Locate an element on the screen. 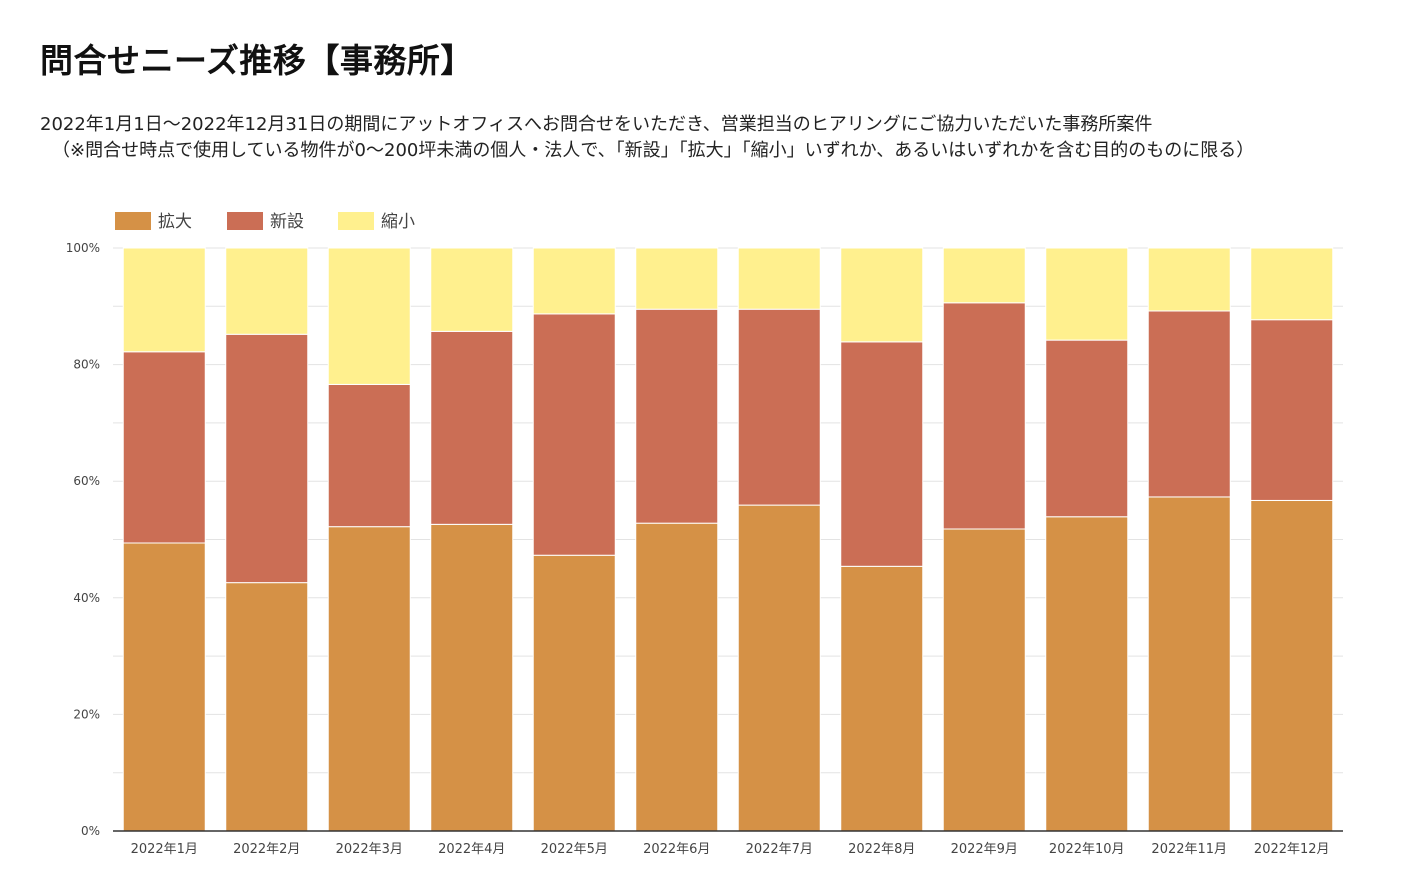 The image size is (1411, 880). legend-label: 拡大 is located at coordinates (175, 222).